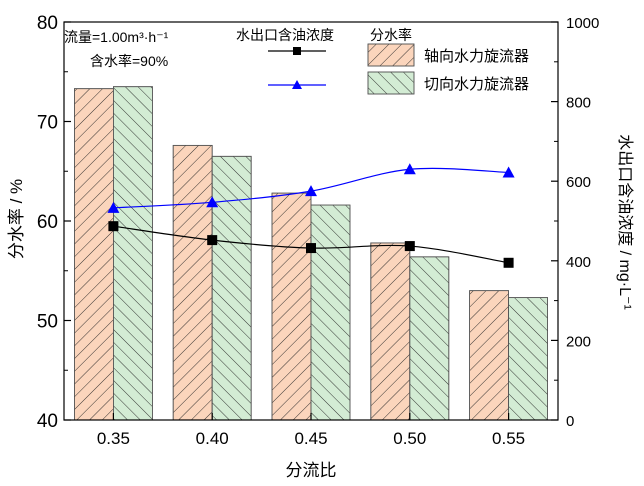 The width and height of the screenshot is (644, 486). Describe the element at coordinates (47, 123) in the screenshot. I see `y-tick-label-3: 70` at that location.